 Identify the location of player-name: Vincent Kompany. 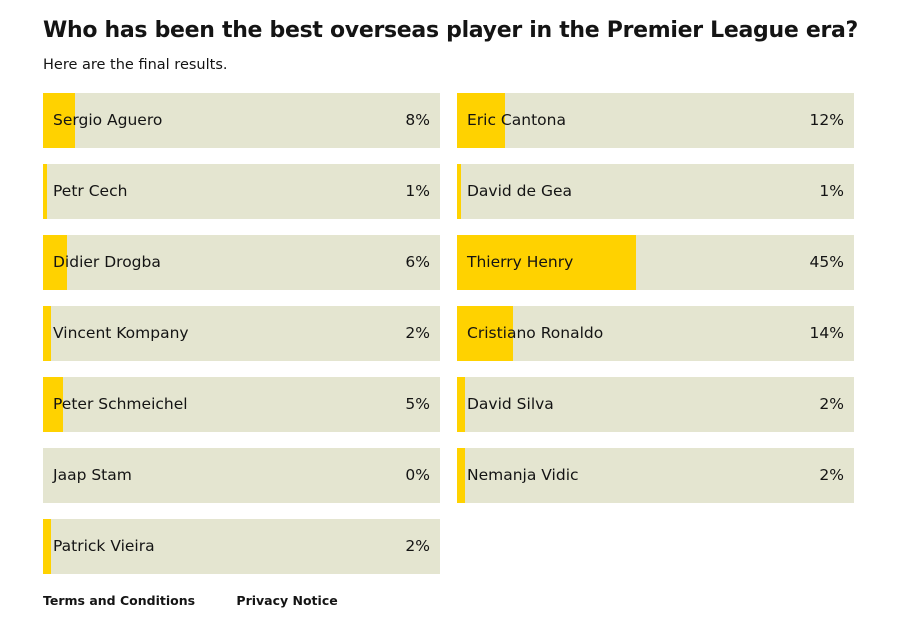
(121, 333).